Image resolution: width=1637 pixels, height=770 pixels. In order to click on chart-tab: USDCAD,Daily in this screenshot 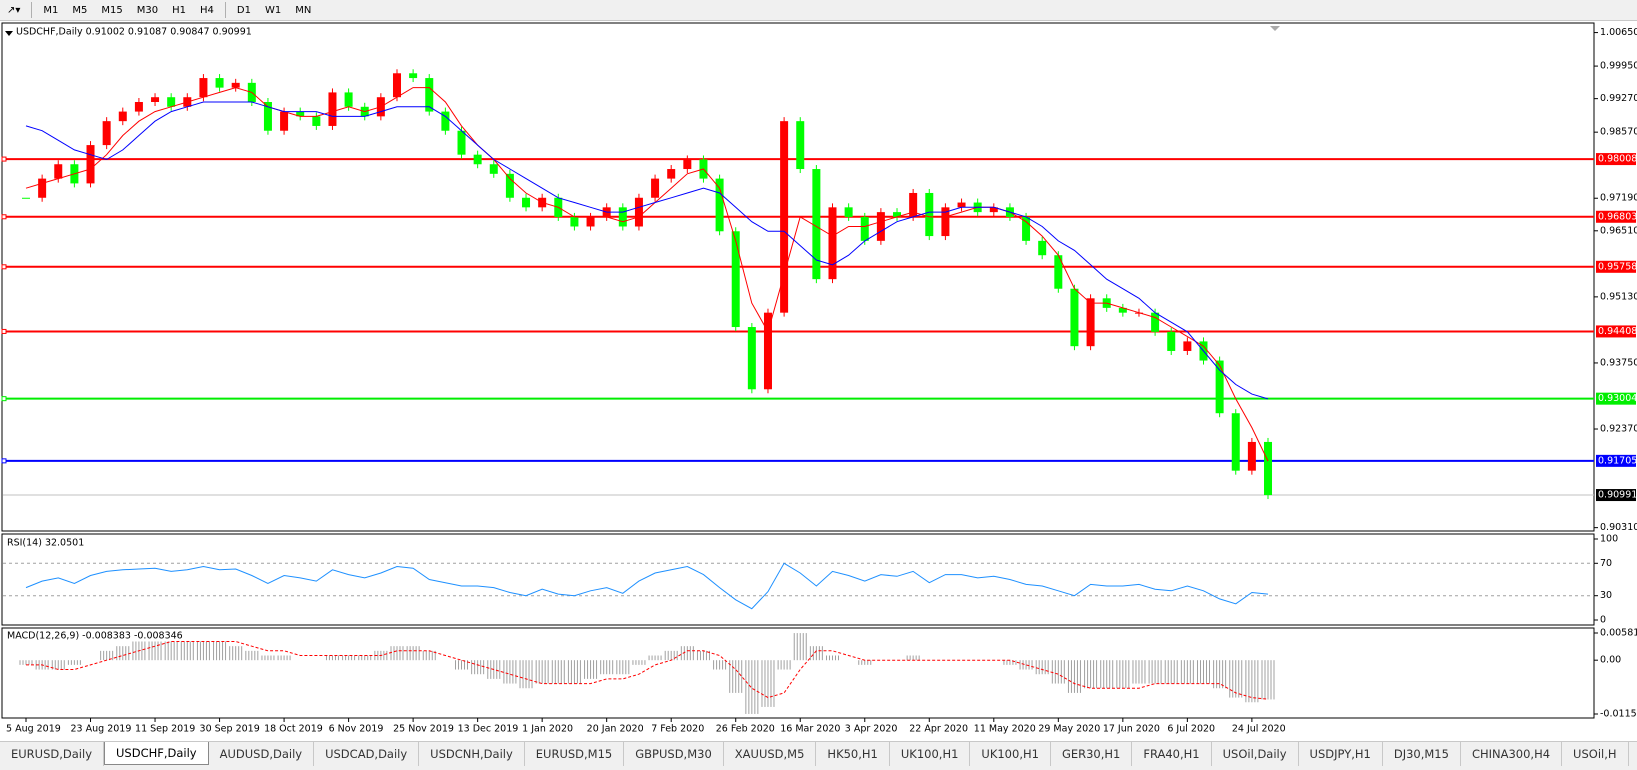, I will do `click(367, 754)`.